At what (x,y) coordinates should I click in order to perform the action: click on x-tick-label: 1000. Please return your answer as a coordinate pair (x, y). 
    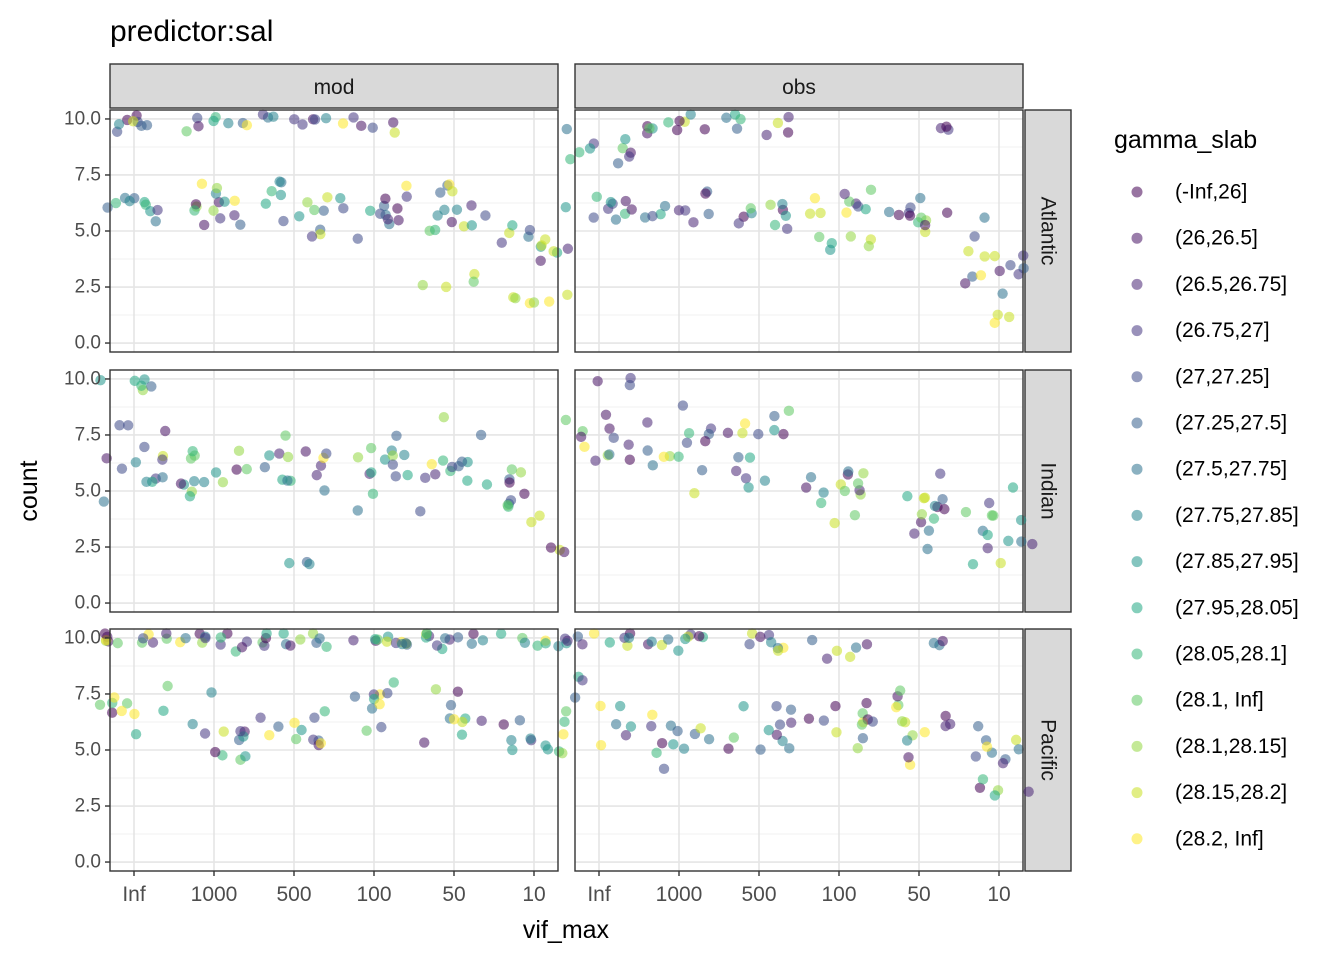
    Looking at the image, I should click on (214, 894).